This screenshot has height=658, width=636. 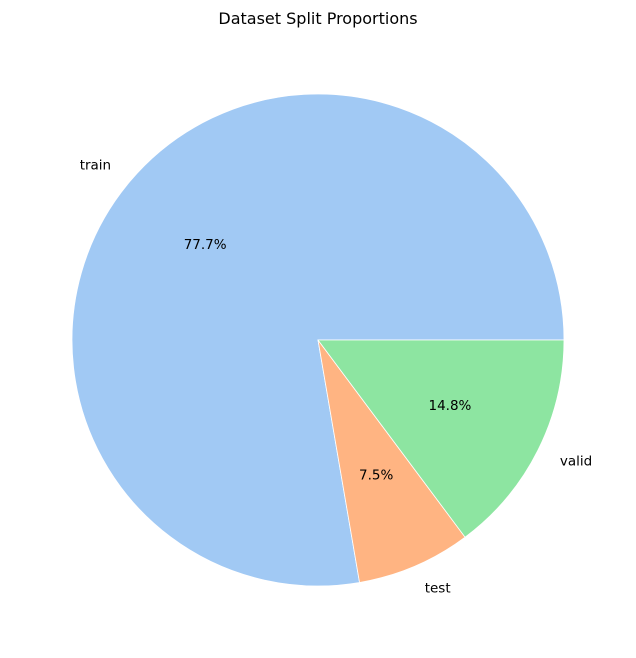 What do you see at coordinates (205, 245) in the screenshot?
I see `slice-pct-train: 77.7%` at bounding box center [205, 245].